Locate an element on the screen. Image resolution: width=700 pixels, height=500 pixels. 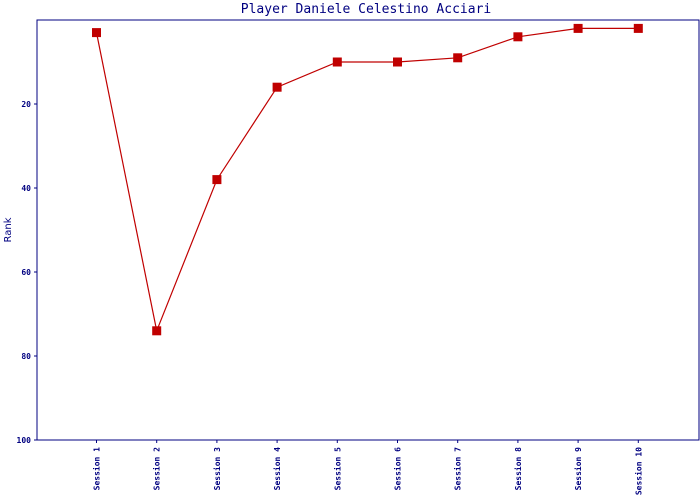
y-tick-label: 60 is located at coordinates (26, 272).